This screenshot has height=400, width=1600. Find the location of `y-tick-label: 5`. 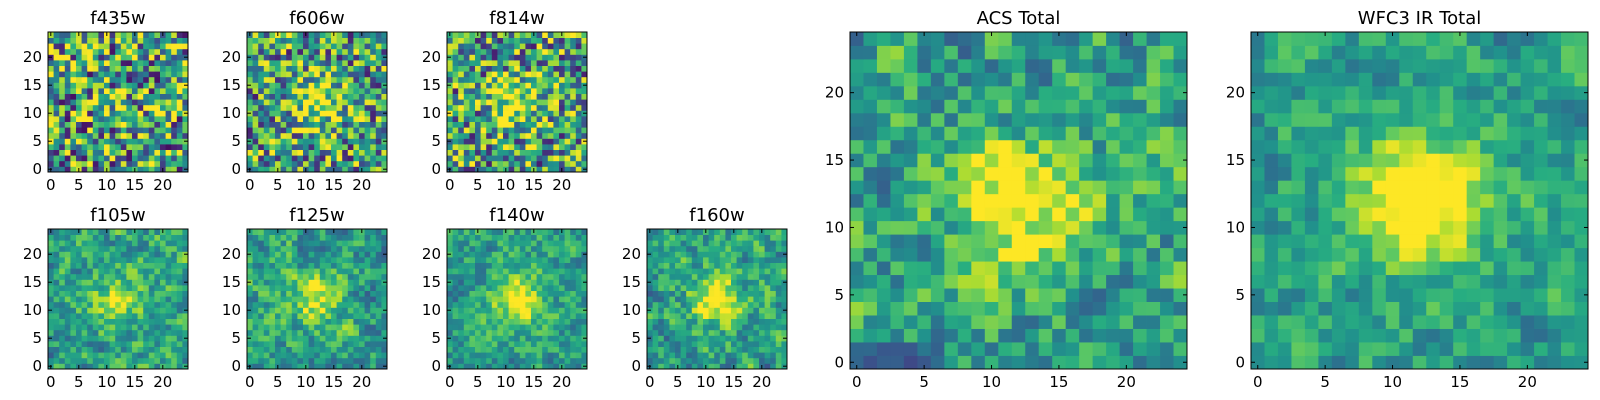

y-tick-label: 5 is located at coordinates (436, 338).